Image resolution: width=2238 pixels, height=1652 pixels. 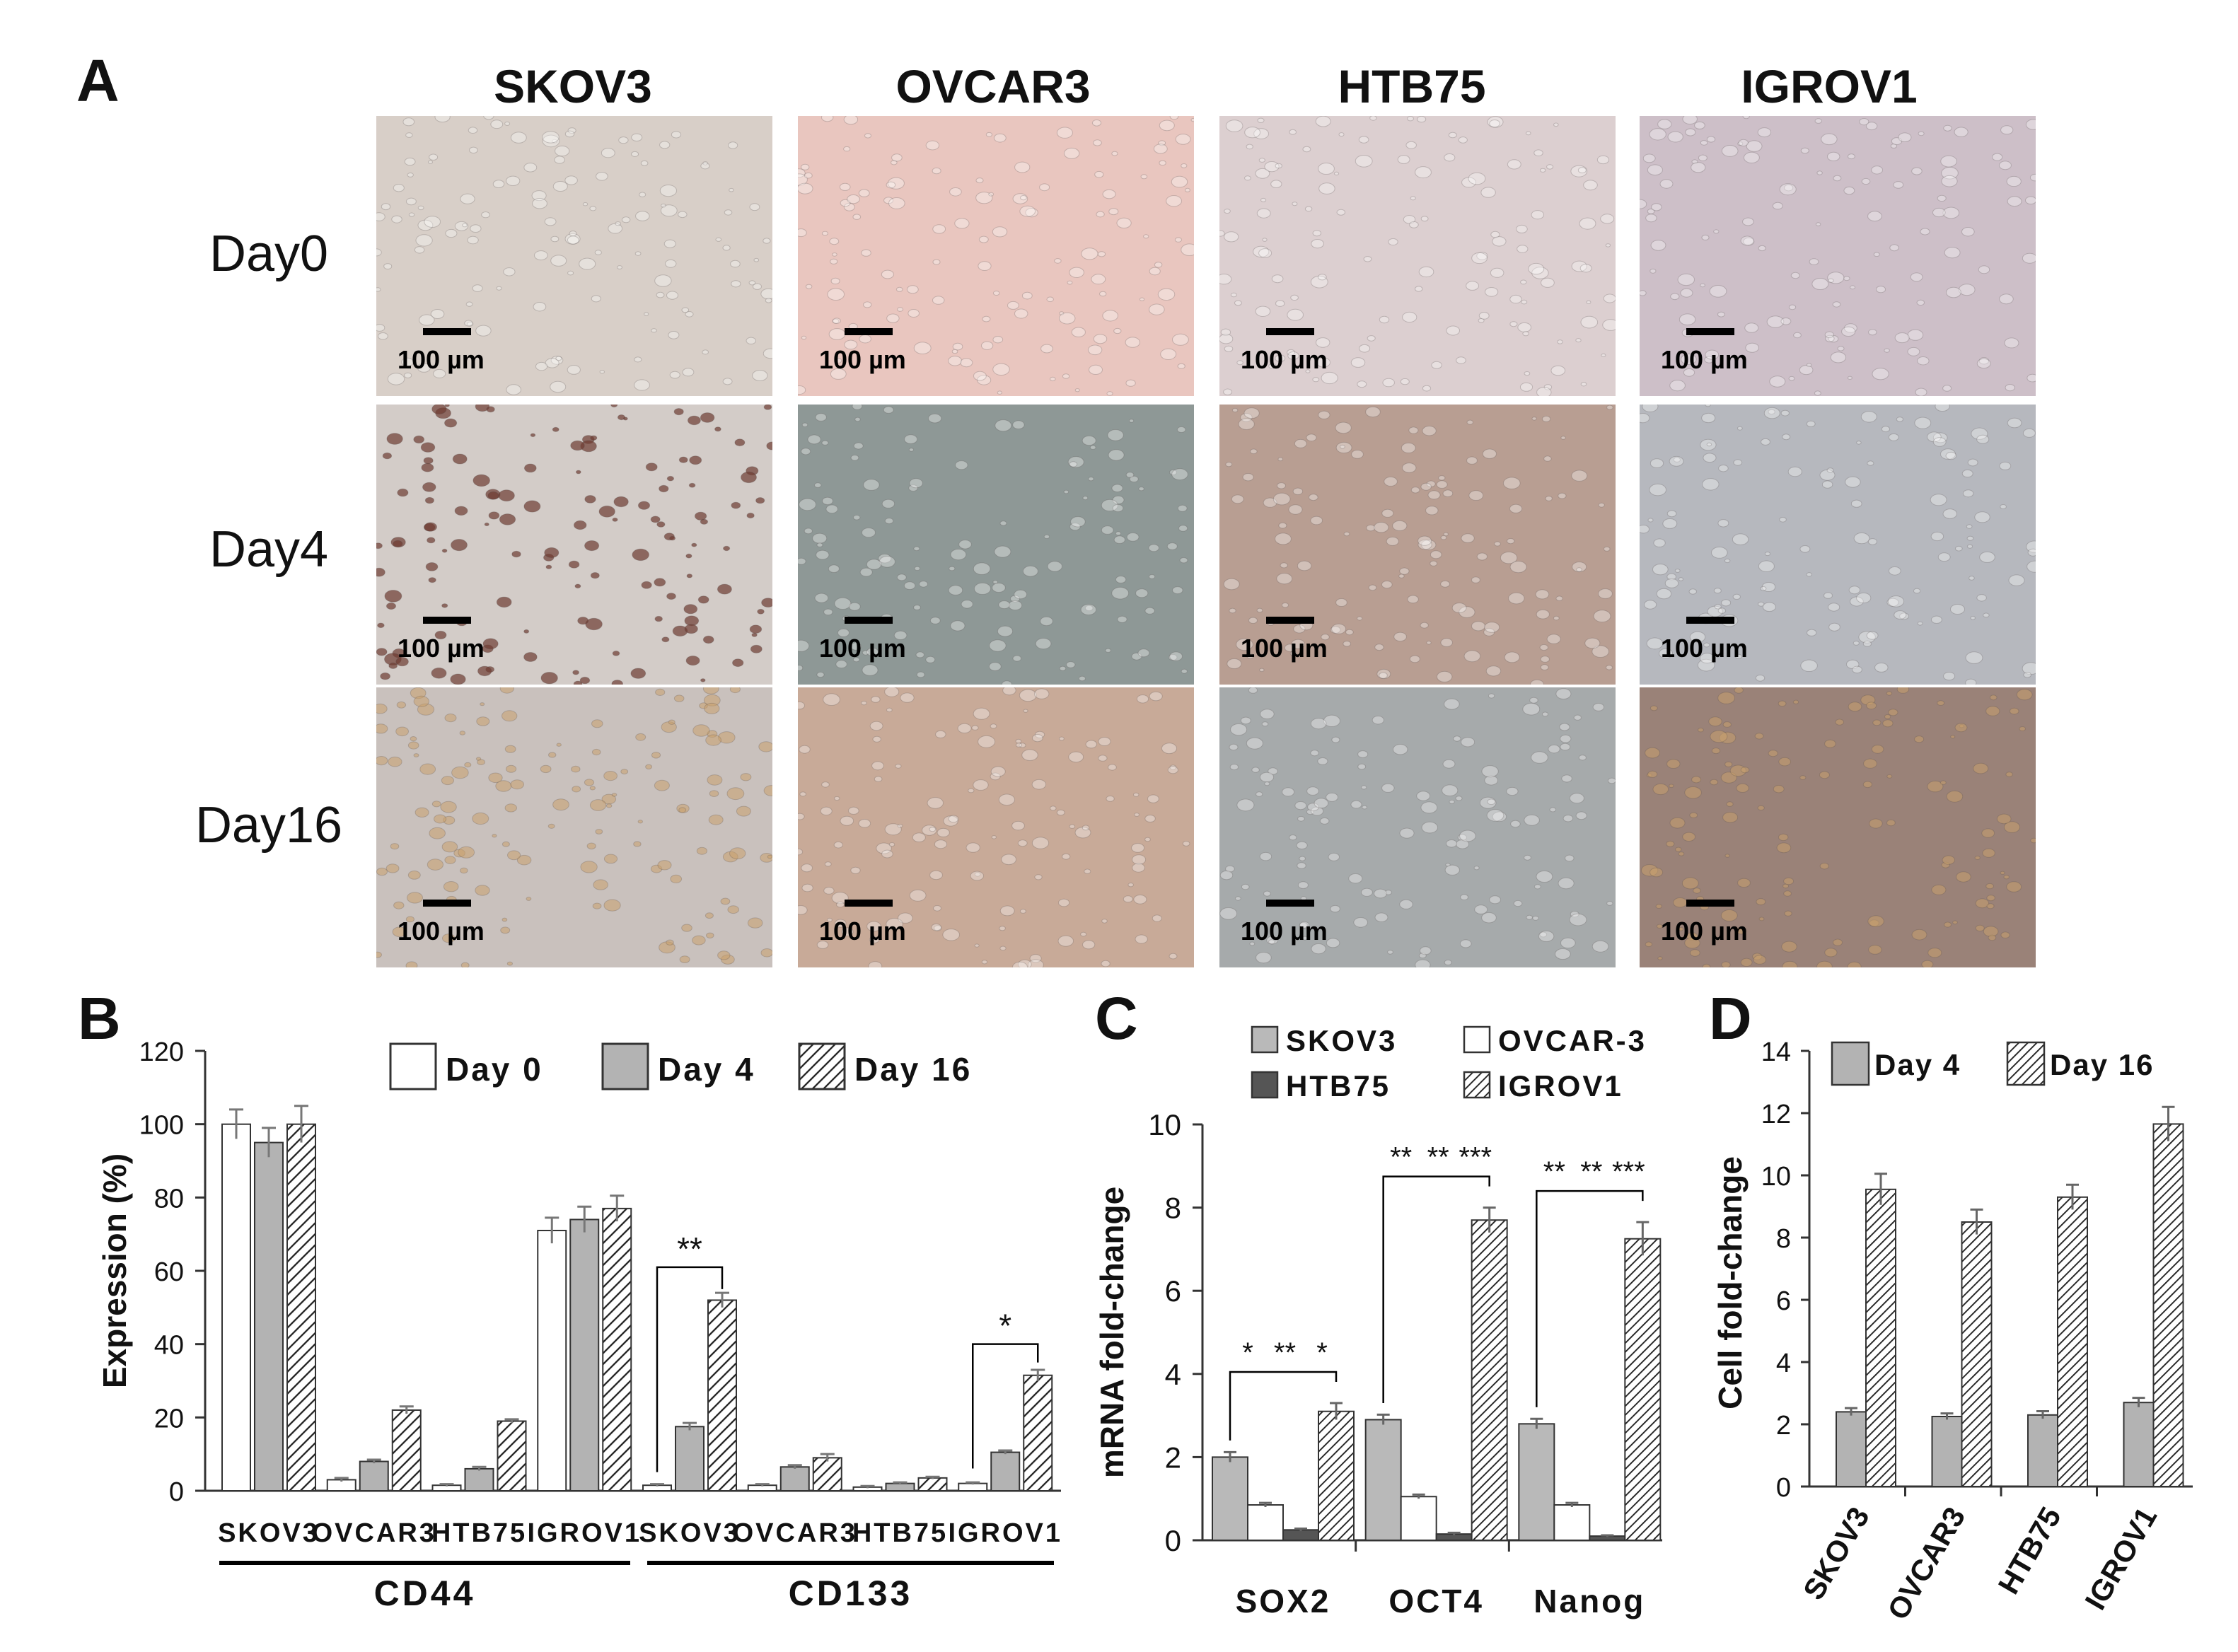 What do you see at coordinates (269, 254) in the screenshot?
I see `row-label-day0: Day0` at bounding box center [269, 254].